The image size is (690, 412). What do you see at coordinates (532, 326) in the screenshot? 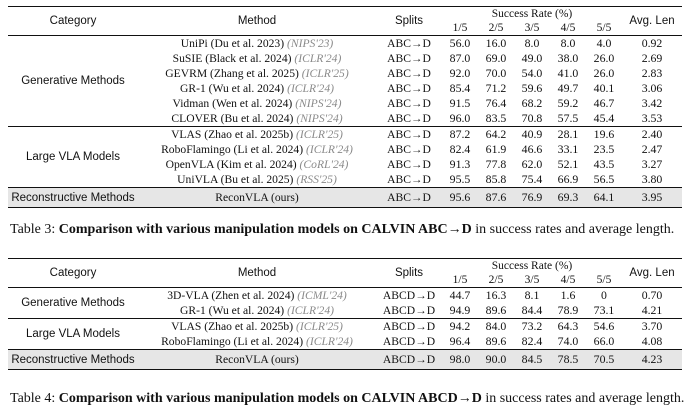
I see `success-rate-cell: 73.2` at bounding box center [532, 326].